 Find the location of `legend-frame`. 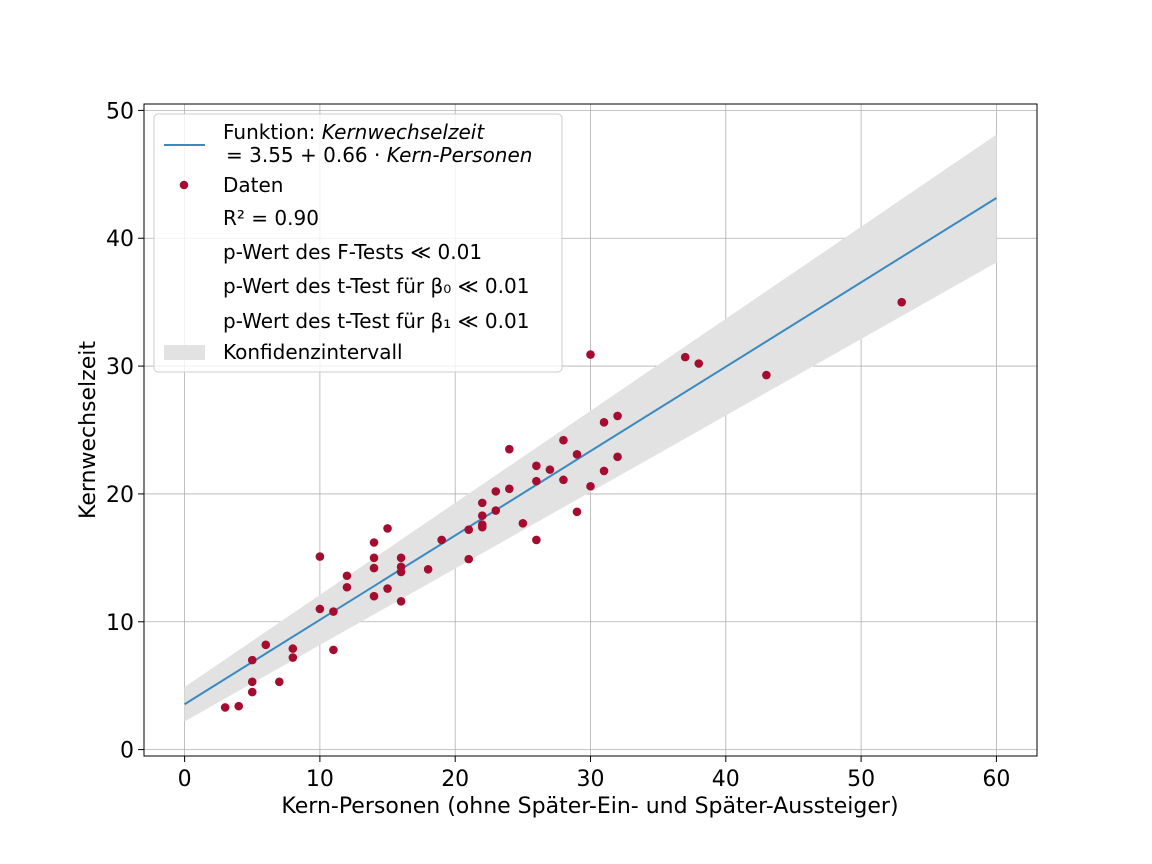

legend-frame is located at coordinates (358, 243).